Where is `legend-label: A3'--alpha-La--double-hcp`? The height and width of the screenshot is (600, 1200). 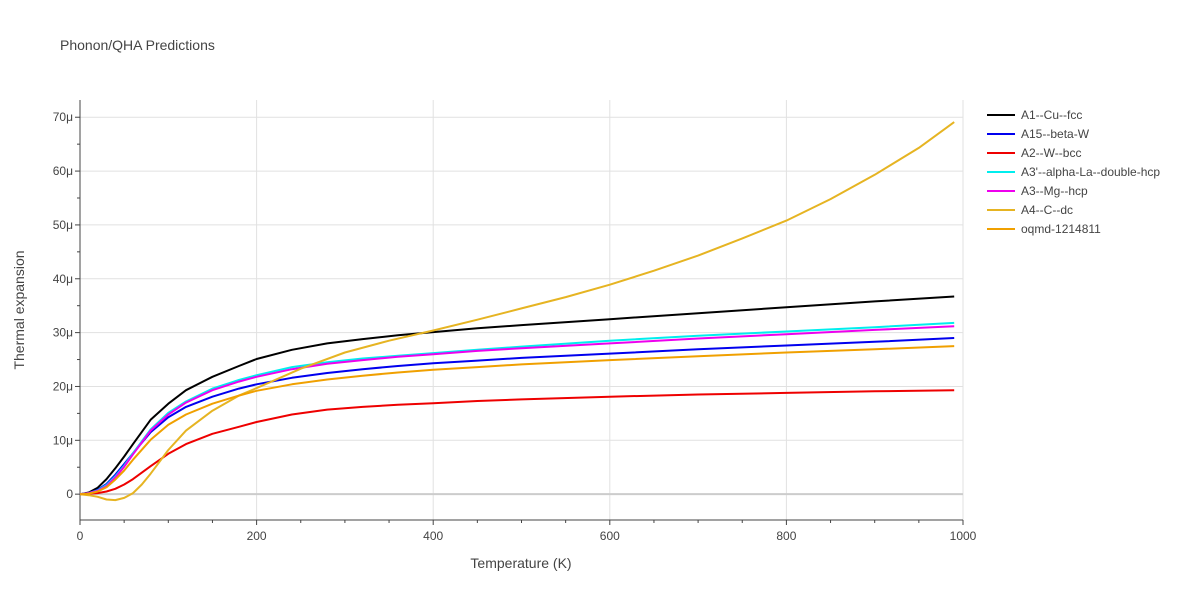
legend-label: A3'--alpha-La--double-hcp is located at coordinates (1090, 172).